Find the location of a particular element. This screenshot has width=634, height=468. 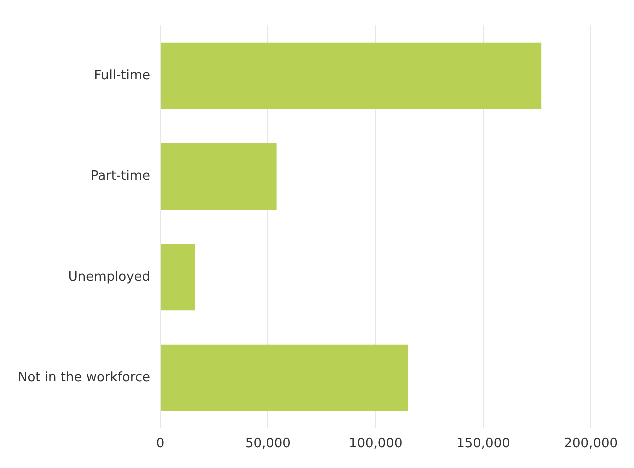

x-tick-label: 150,000 is located at coordinates (483, 444).